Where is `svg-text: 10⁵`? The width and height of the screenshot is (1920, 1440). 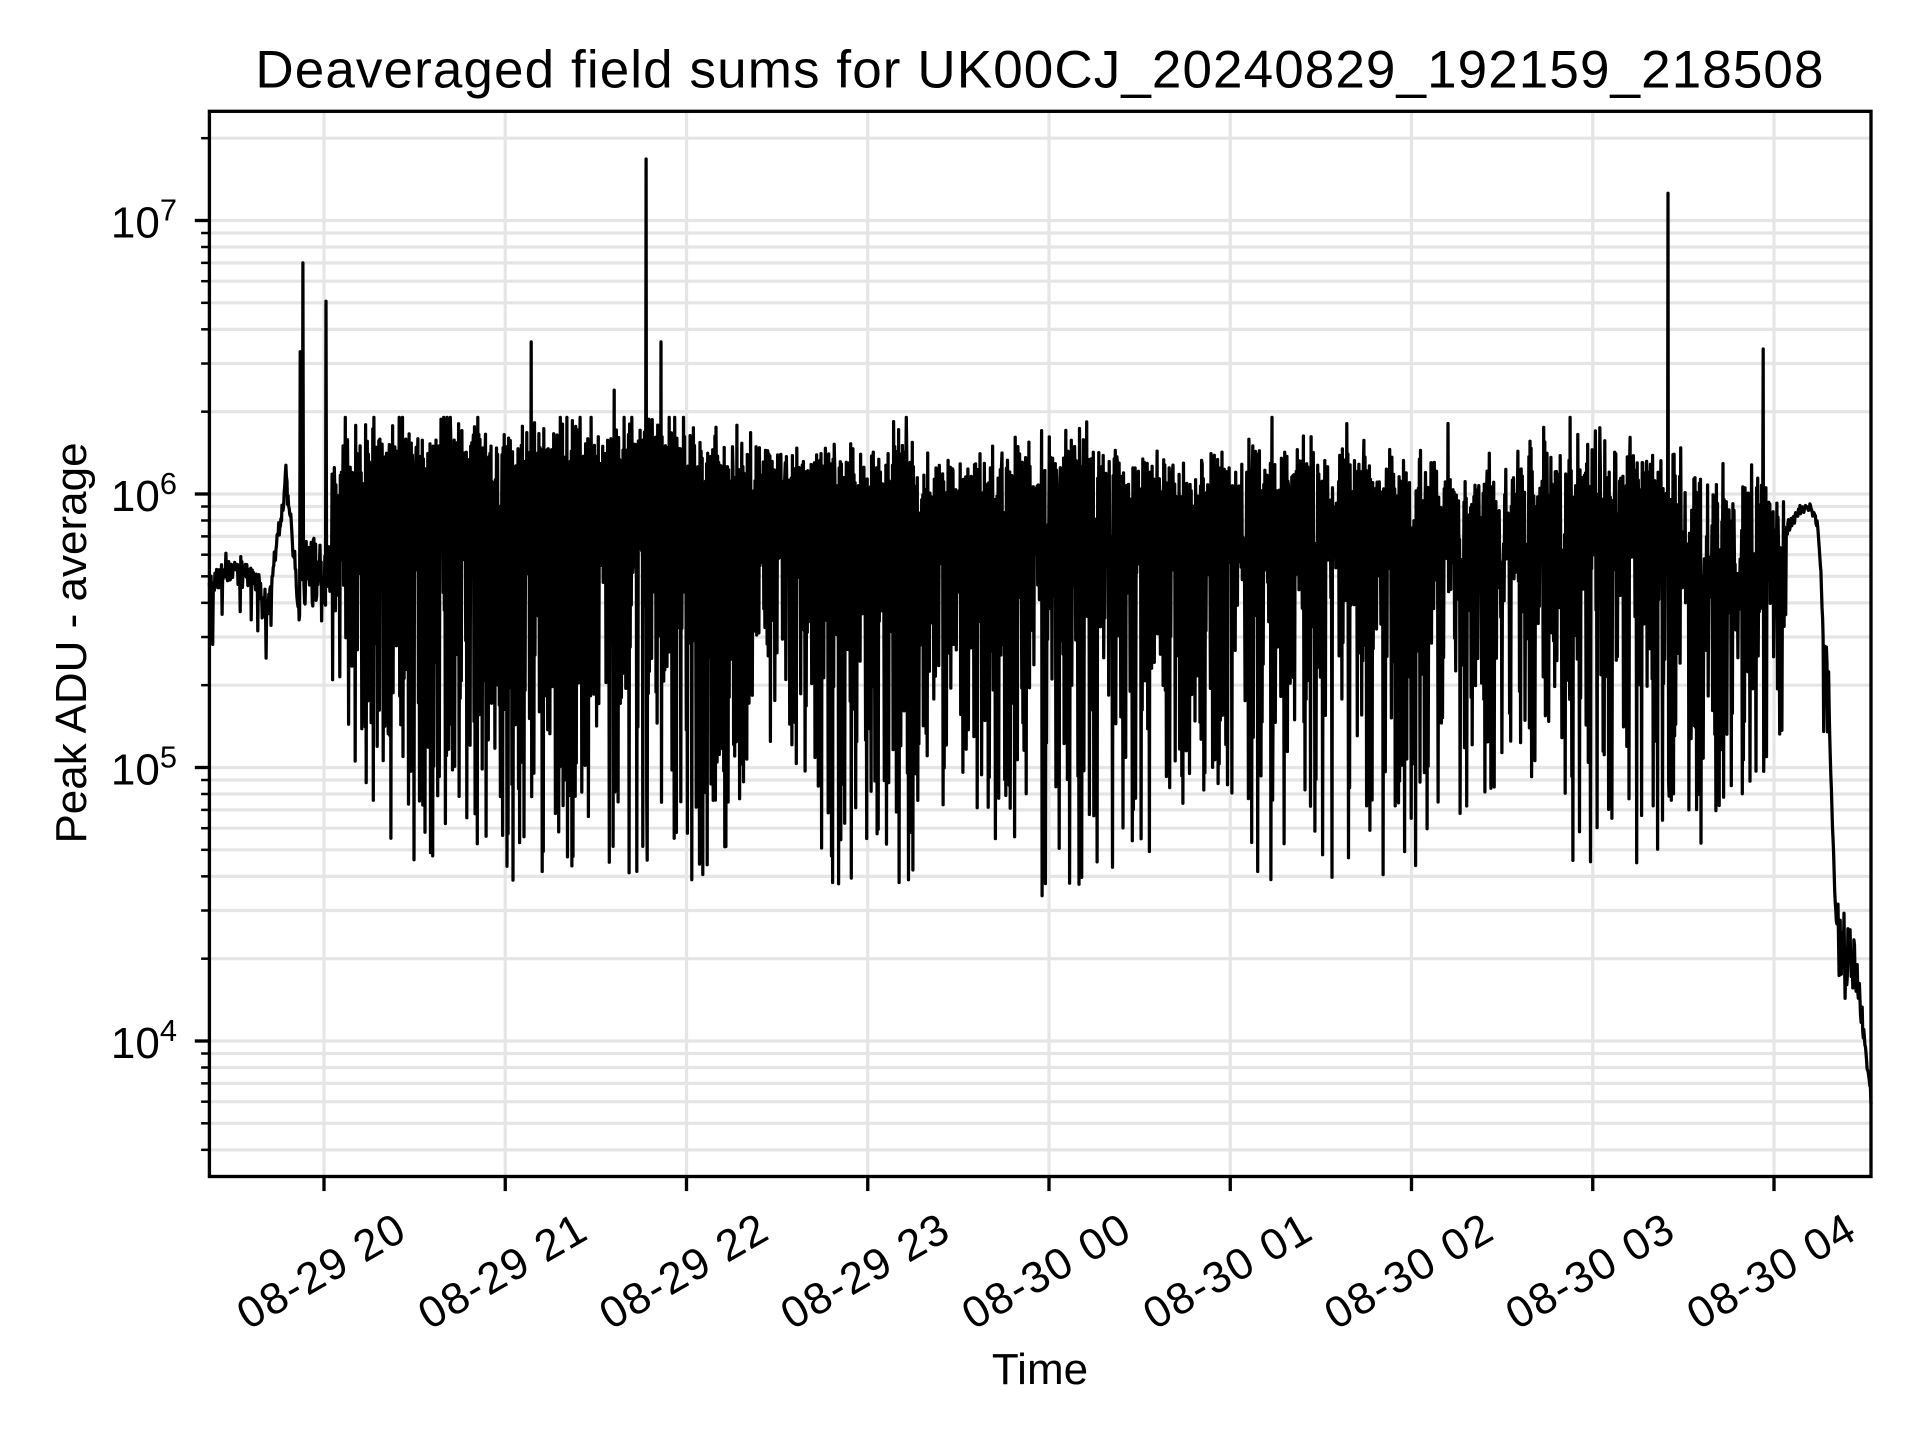
svg-text: 10⁵ is located at coordinates (144, 767).